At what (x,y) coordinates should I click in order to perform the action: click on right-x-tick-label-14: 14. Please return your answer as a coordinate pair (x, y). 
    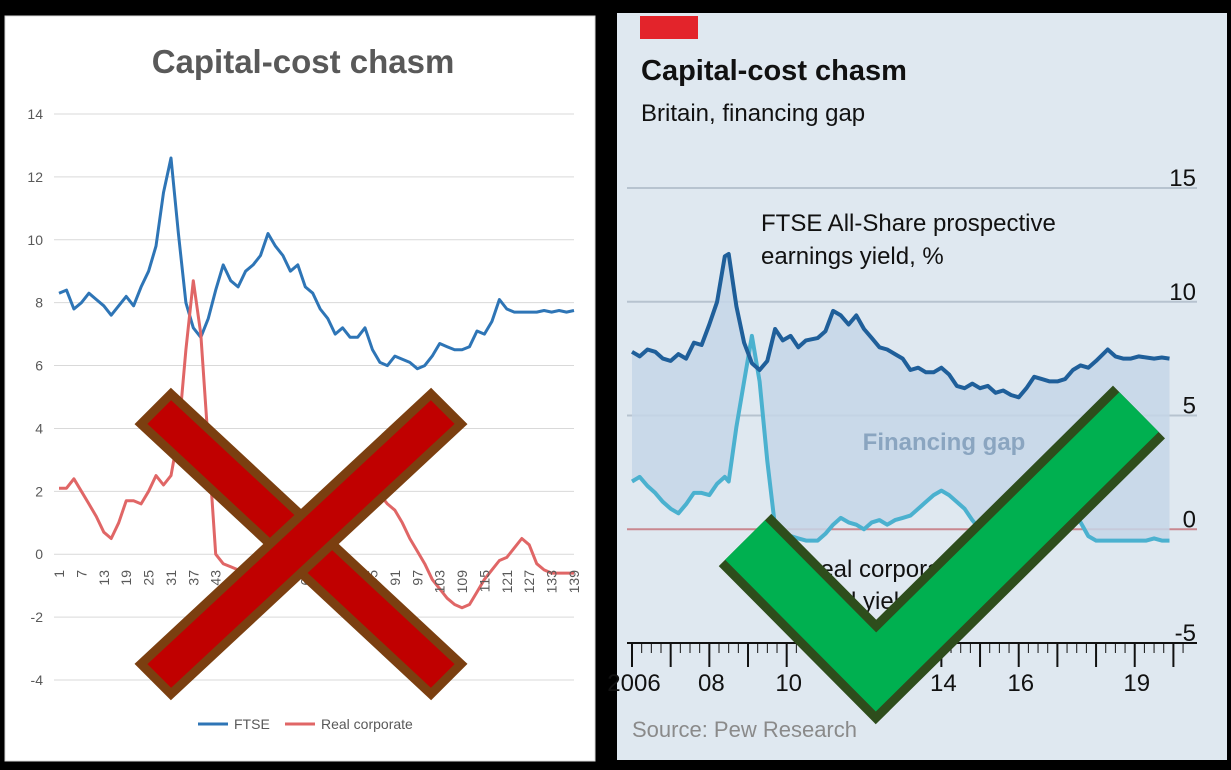
    Looking at the image, I should click on (943, 683).